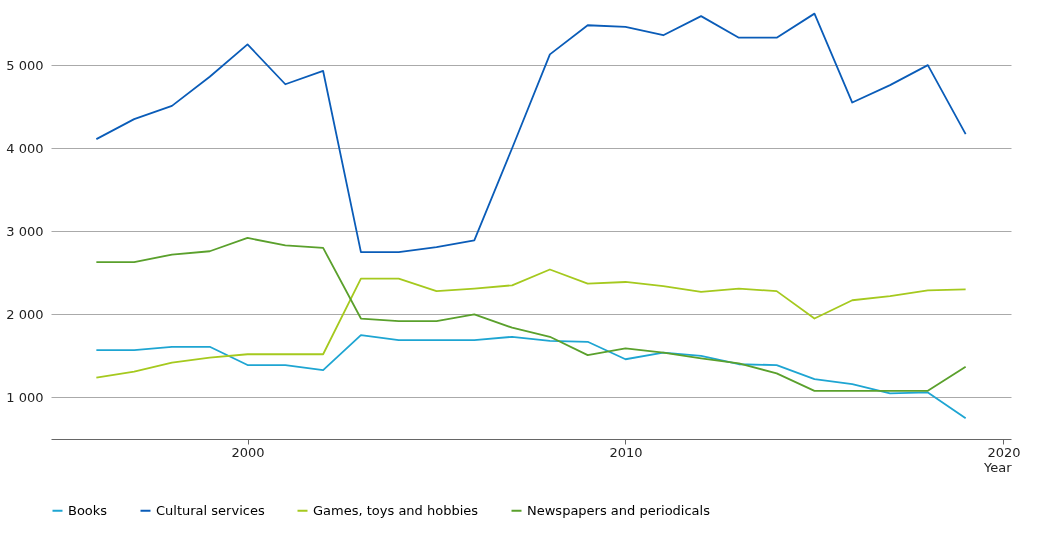 This screenshot has width=1047, height=538. I want to click on legend-label: Books, so click(88, 510).